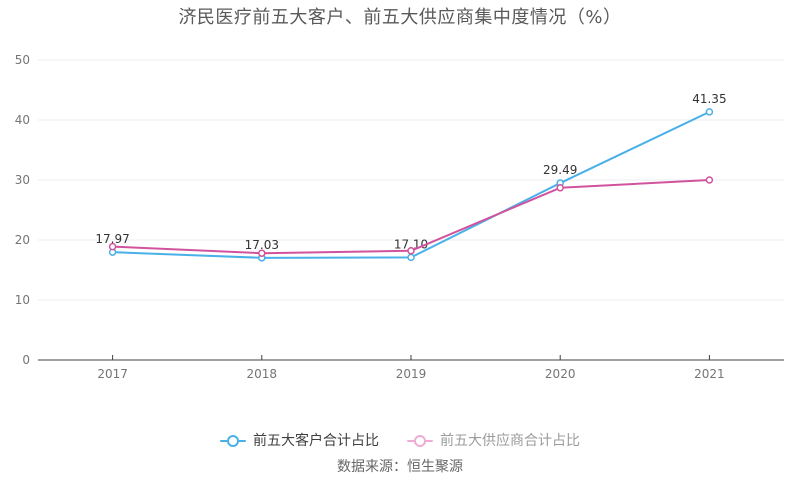 The width and height of the screenshot is (800, 501). I want to click on x-axis-tick-label: 2018, so click(262, 374).